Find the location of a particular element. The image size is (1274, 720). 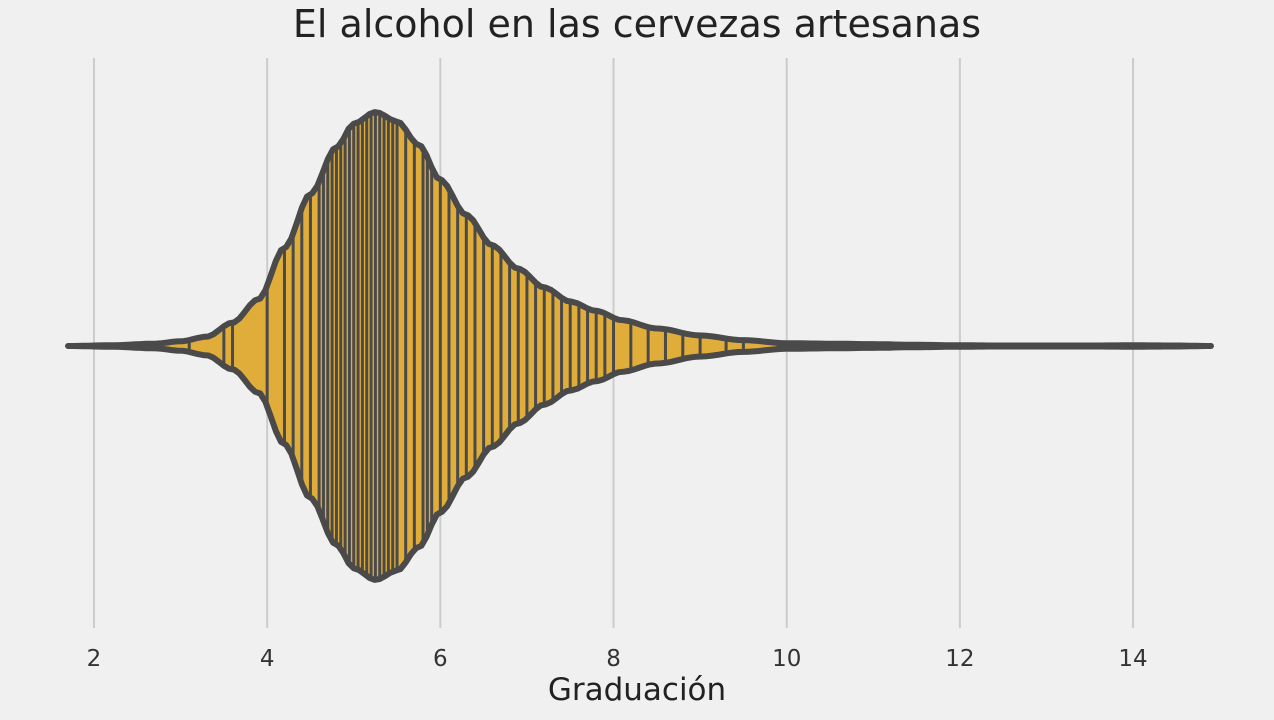

x-tick-label-12: 12 is located at coordinates (959, 659).